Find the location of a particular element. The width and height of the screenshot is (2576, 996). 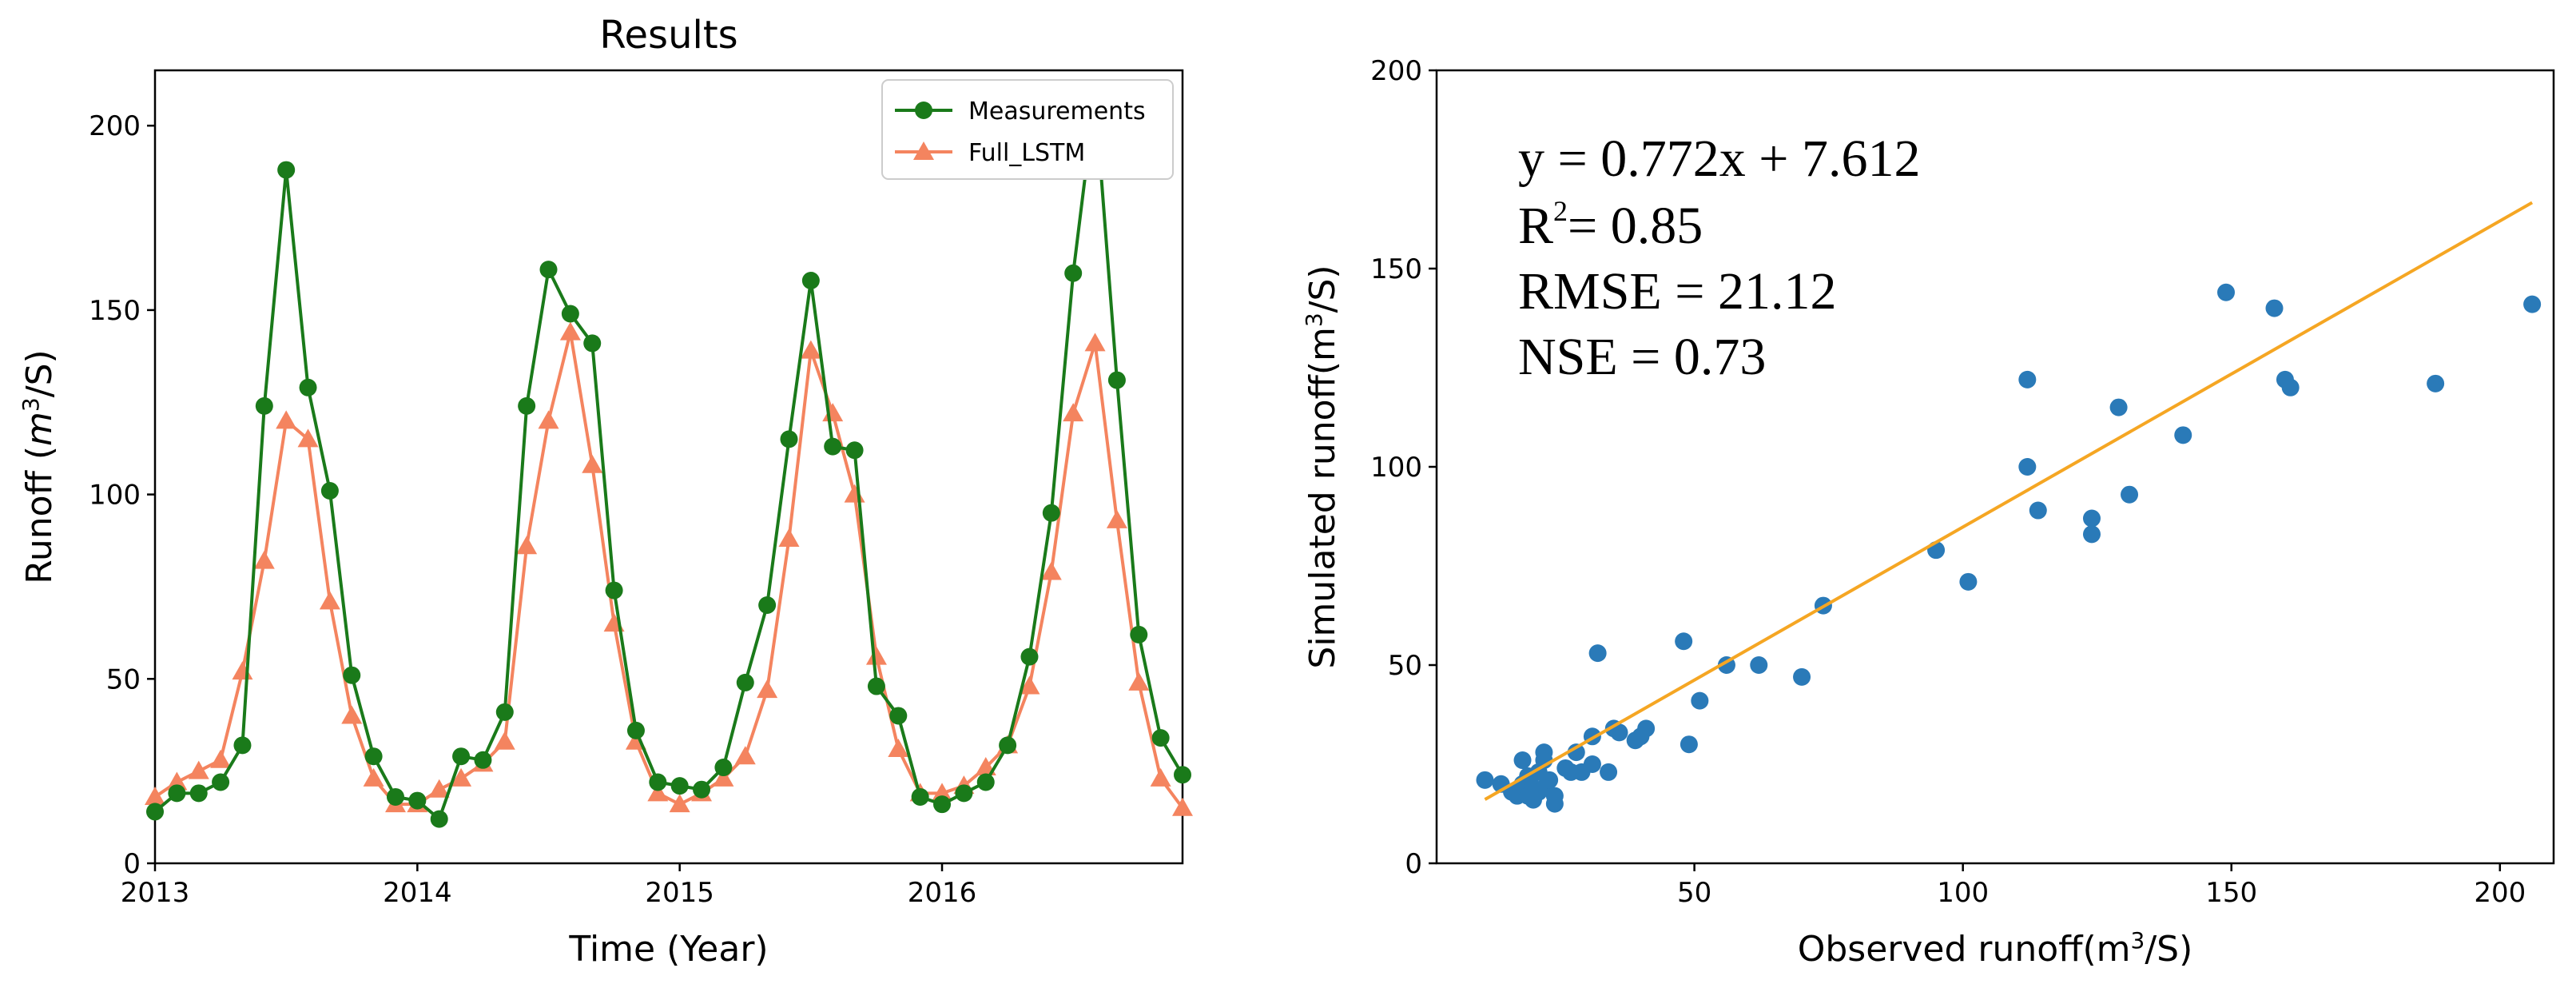

x-tick-label: 50 is located at coordinates (1694, 893).